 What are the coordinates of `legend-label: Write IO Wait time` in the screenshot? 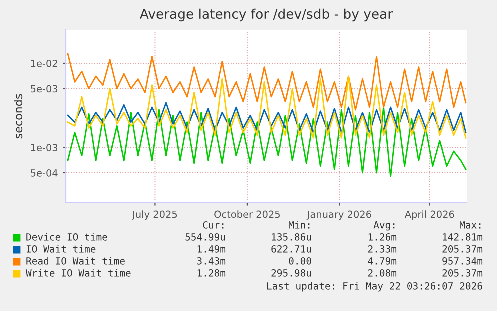 It's located at (78, 273).